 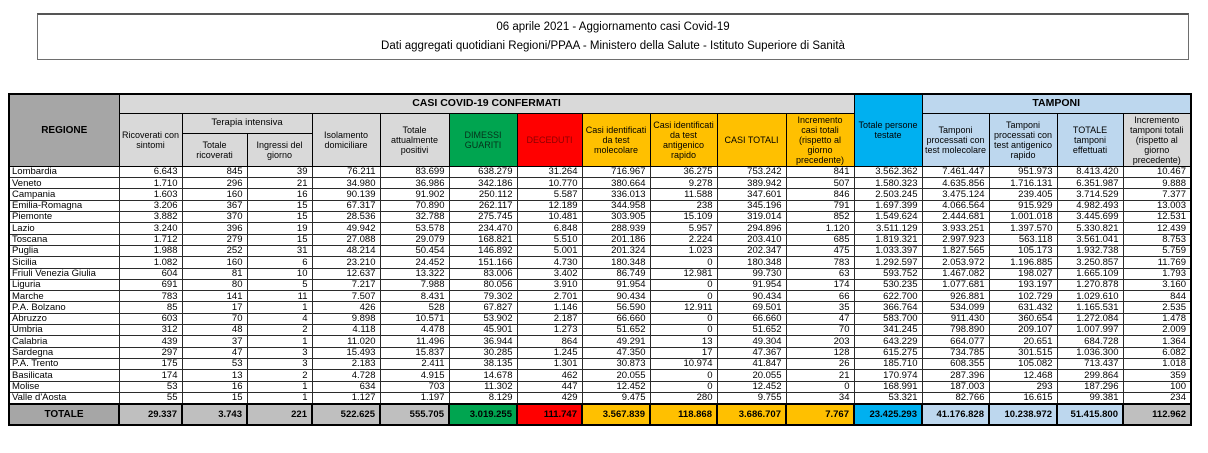 I want to click on value-cell: 51.652, so click(x=751, y=330).